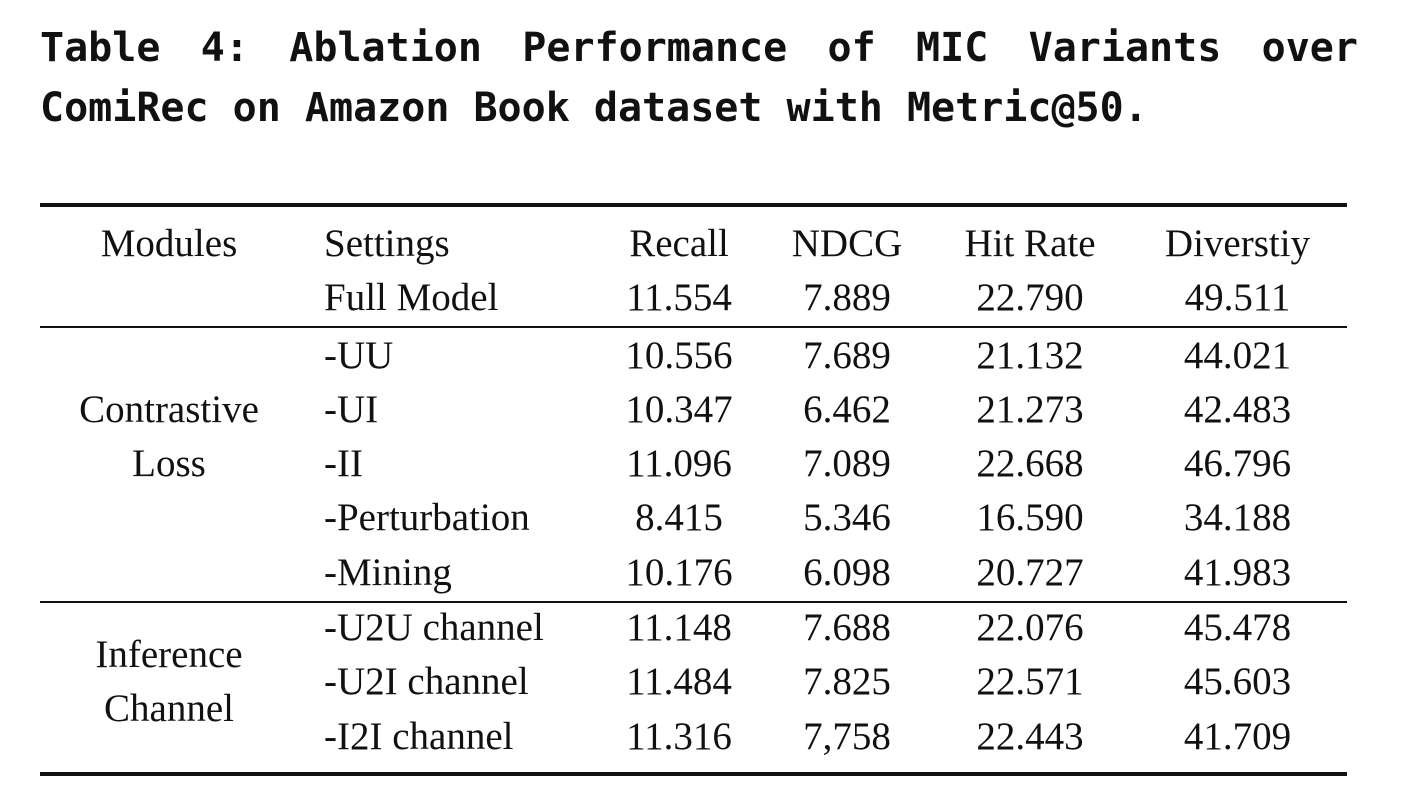  I want to click on cell-hit-rate: 16.590, so click(1030, 517).